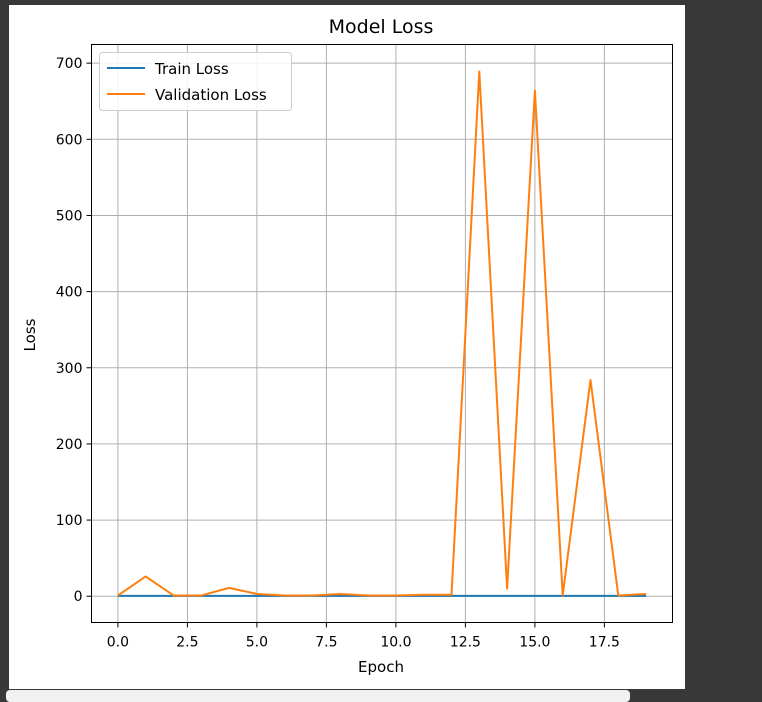  I want to click on x-tick-label: 17.5, so click(604, 643).